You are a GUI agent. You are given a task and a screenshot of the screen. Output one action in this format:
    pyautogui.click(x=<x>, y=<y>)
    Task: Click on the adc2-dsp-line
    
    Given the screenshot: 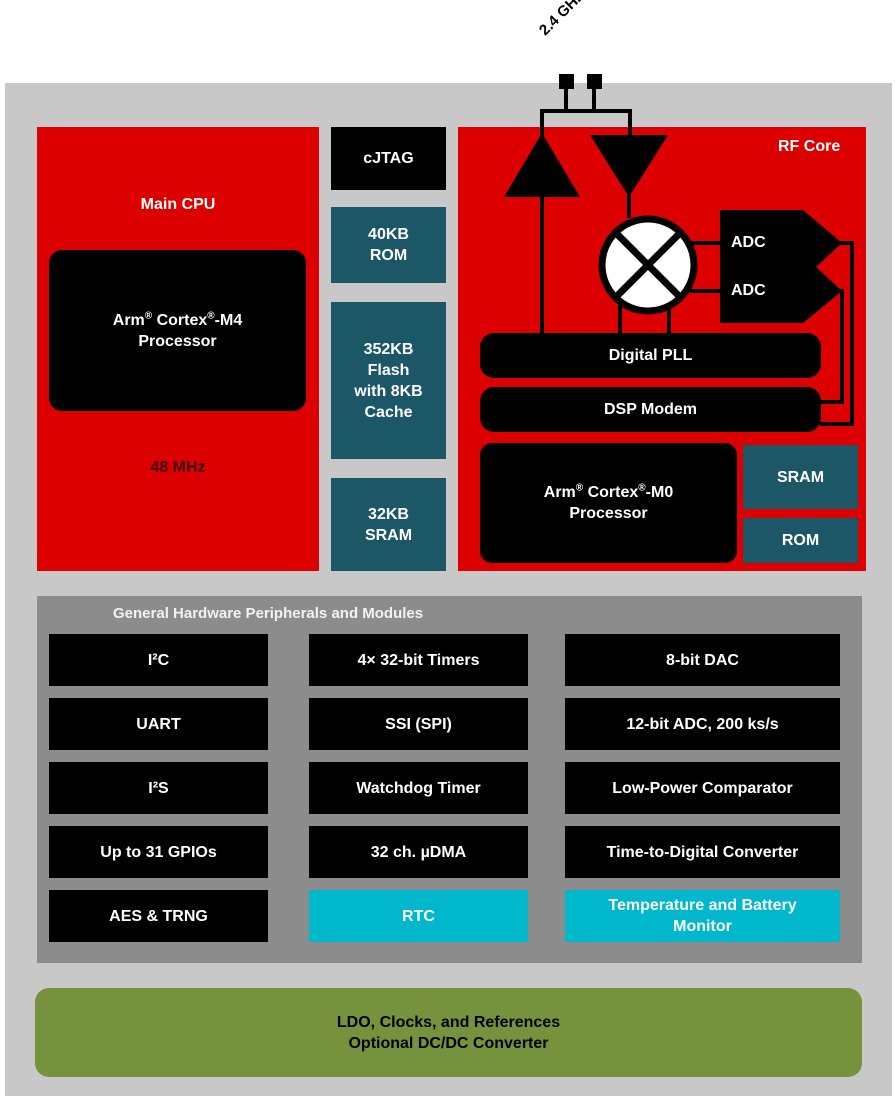 What is the action you would take?
    pyautogui.click(x=832, y=346)
    